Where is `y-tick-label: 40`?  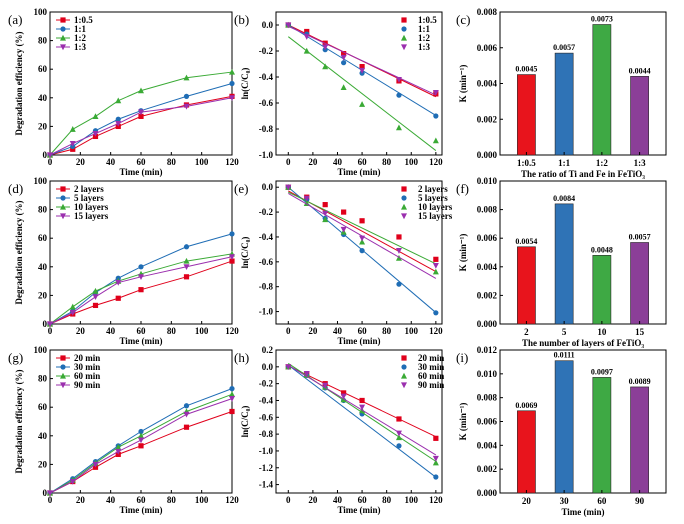
y-tick-label: 40 is located at coordinates (43, 98).